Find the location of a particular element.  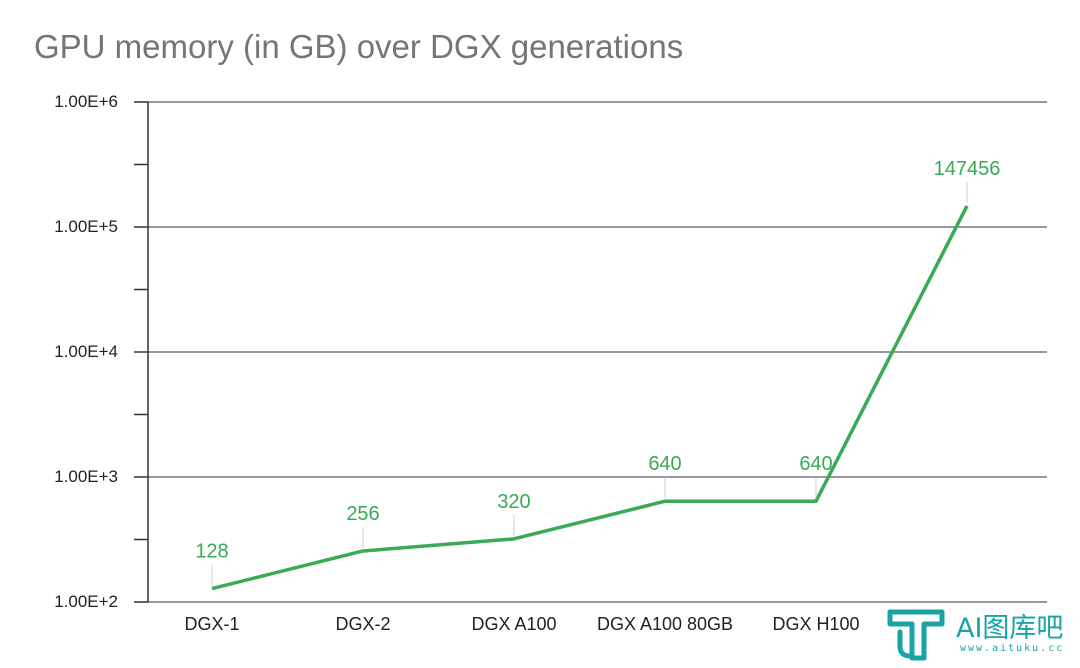

x-tick-label: DGX H100 is located at coordinates (815, 624).